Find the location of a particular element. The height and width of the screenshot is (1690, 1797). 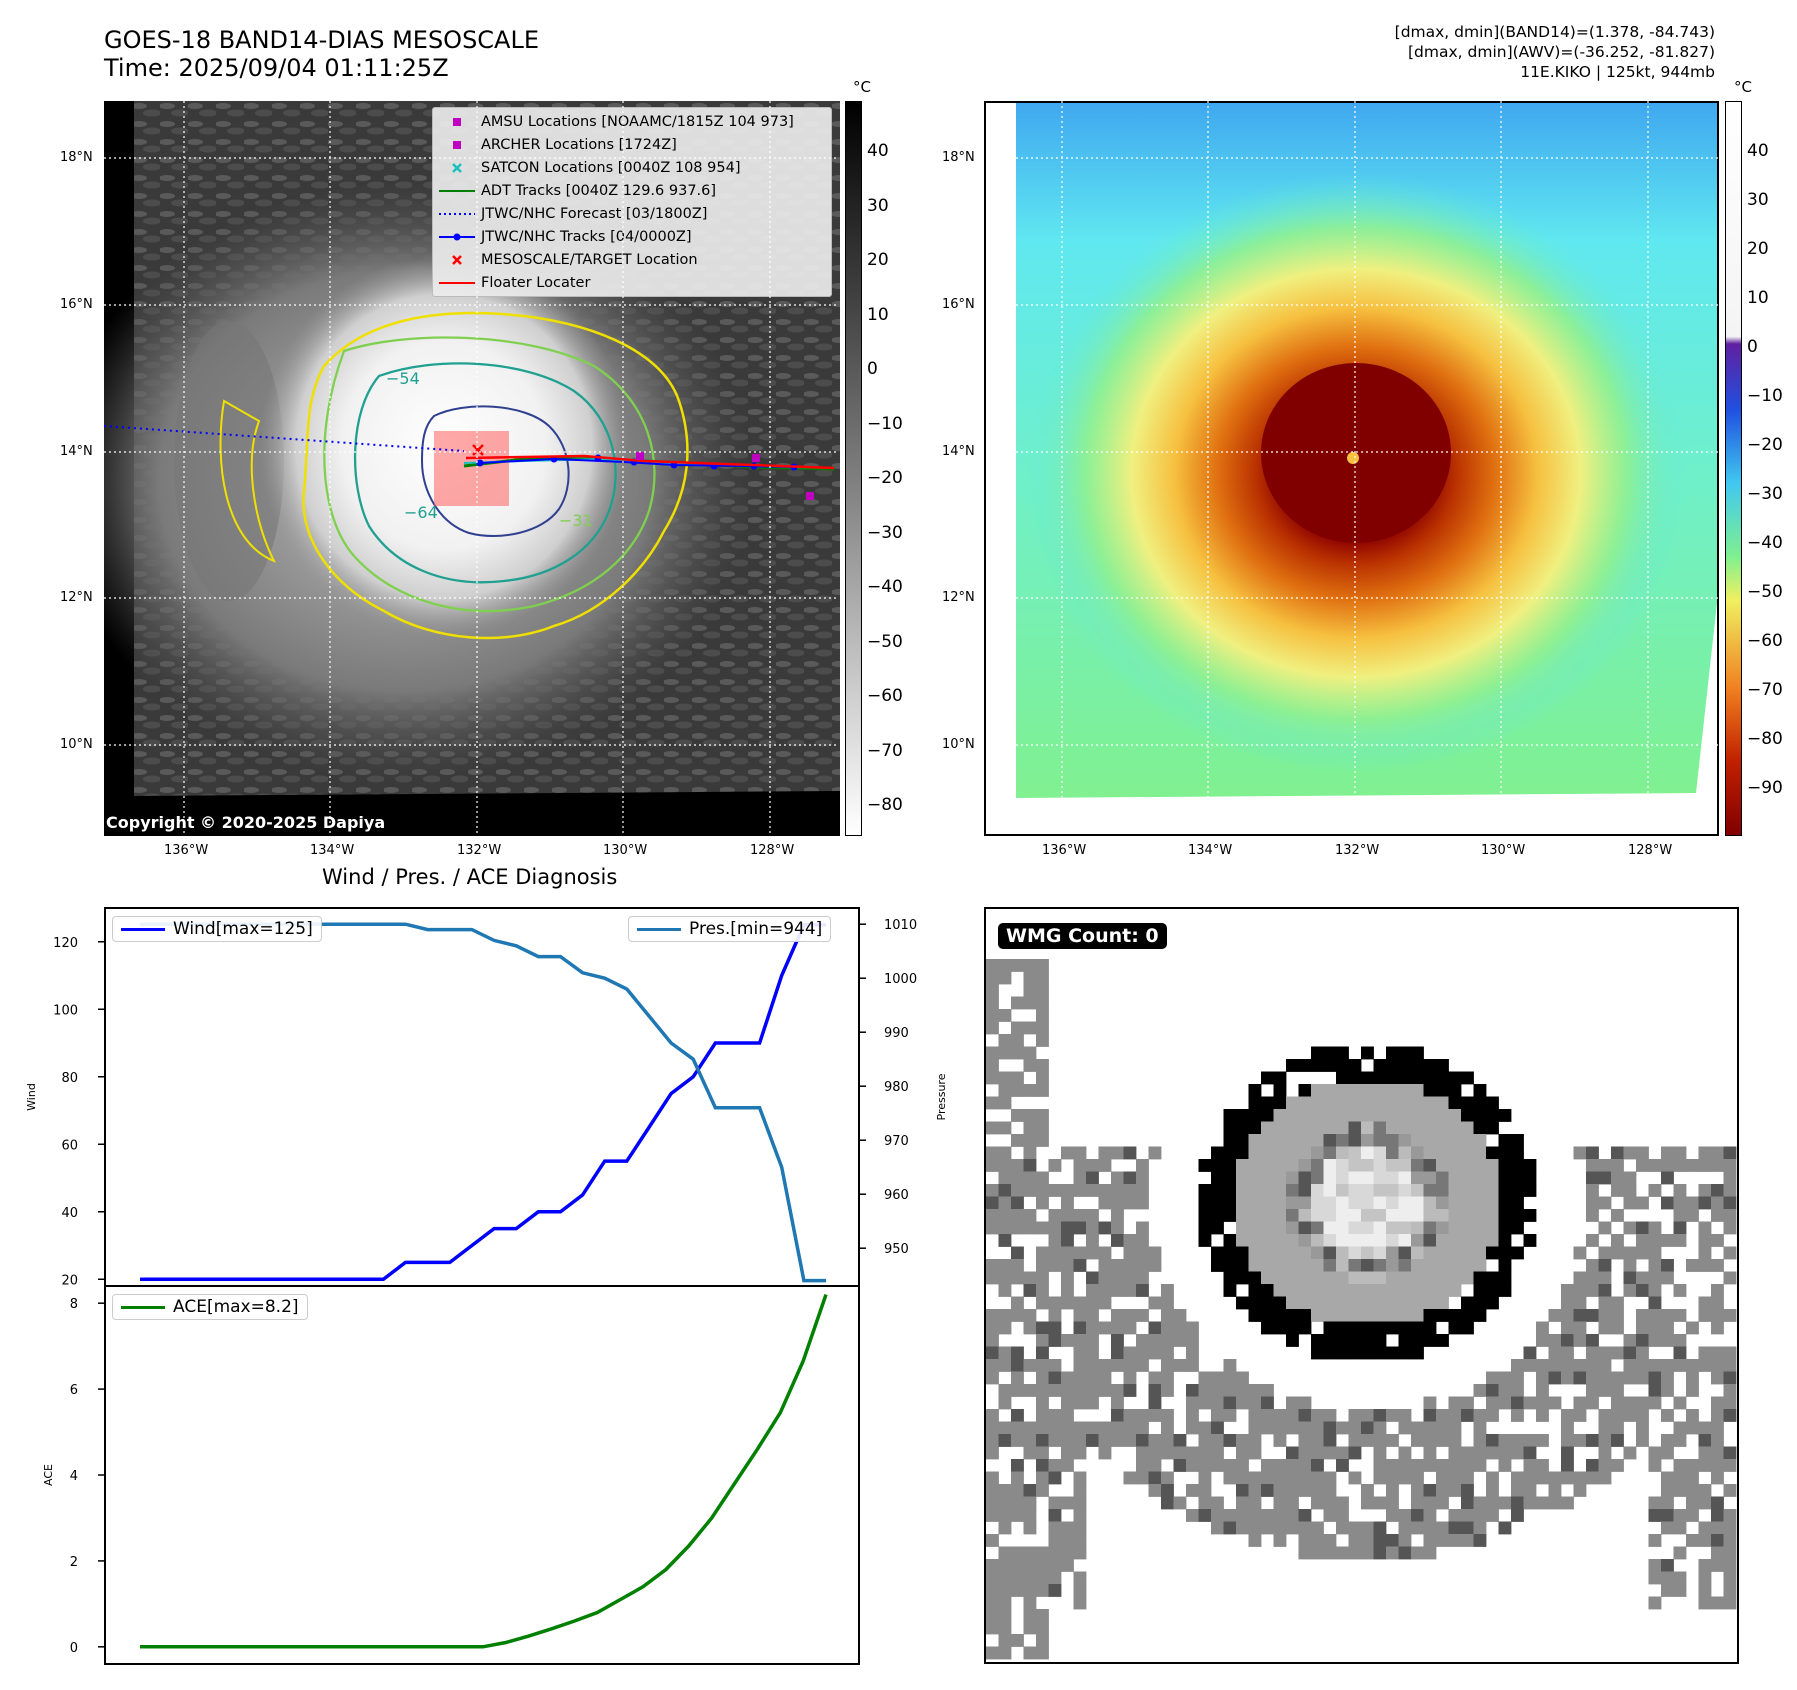

awv-lon-label: 134°W is located at coordinates (1210, 850).